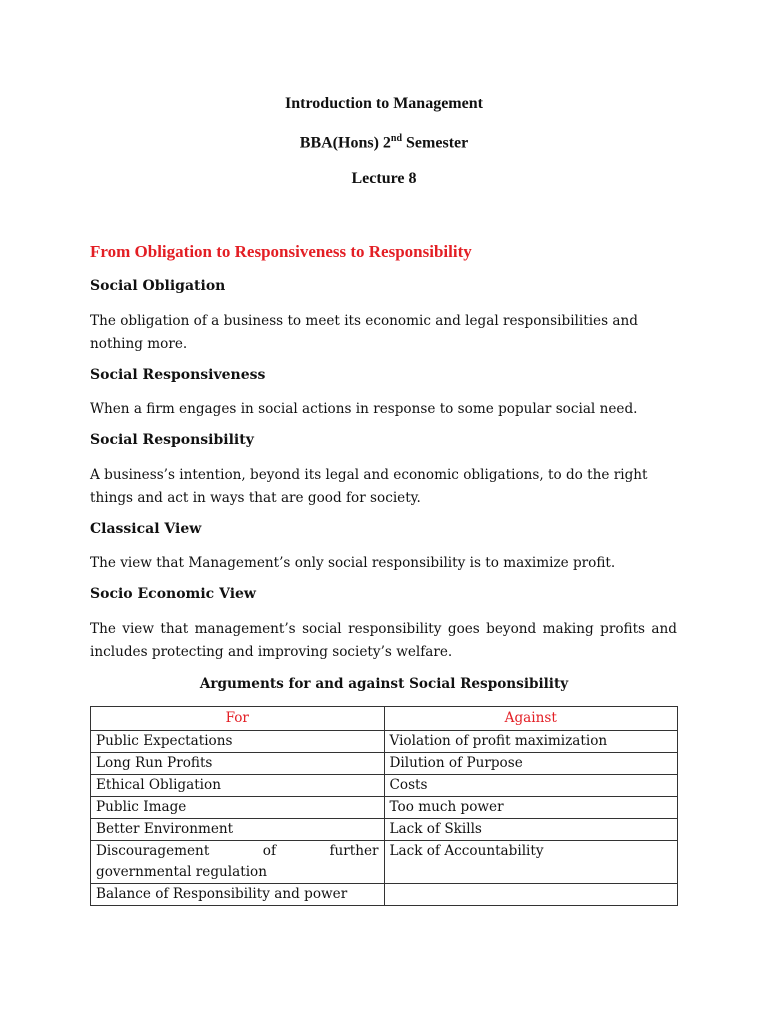 The image size is (768, 1024). What do you see at coordinates (530, 763) in the screenshot?
I see `against-cell: Dilution of Purpose` at bounding box center [530, 763].